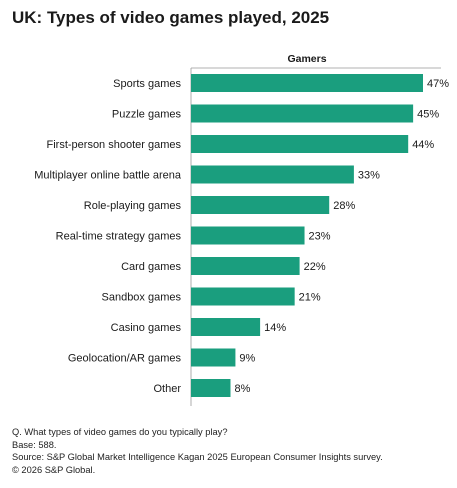 The width and height of the screenshot is (457, 488). I want to click on data-label: 28%, so click(344, 206).